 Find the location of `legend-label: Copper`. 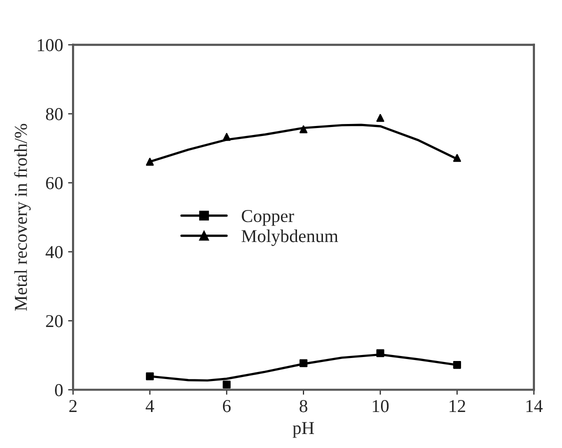

legend-label: Copper is located at coordinates (268, 218).